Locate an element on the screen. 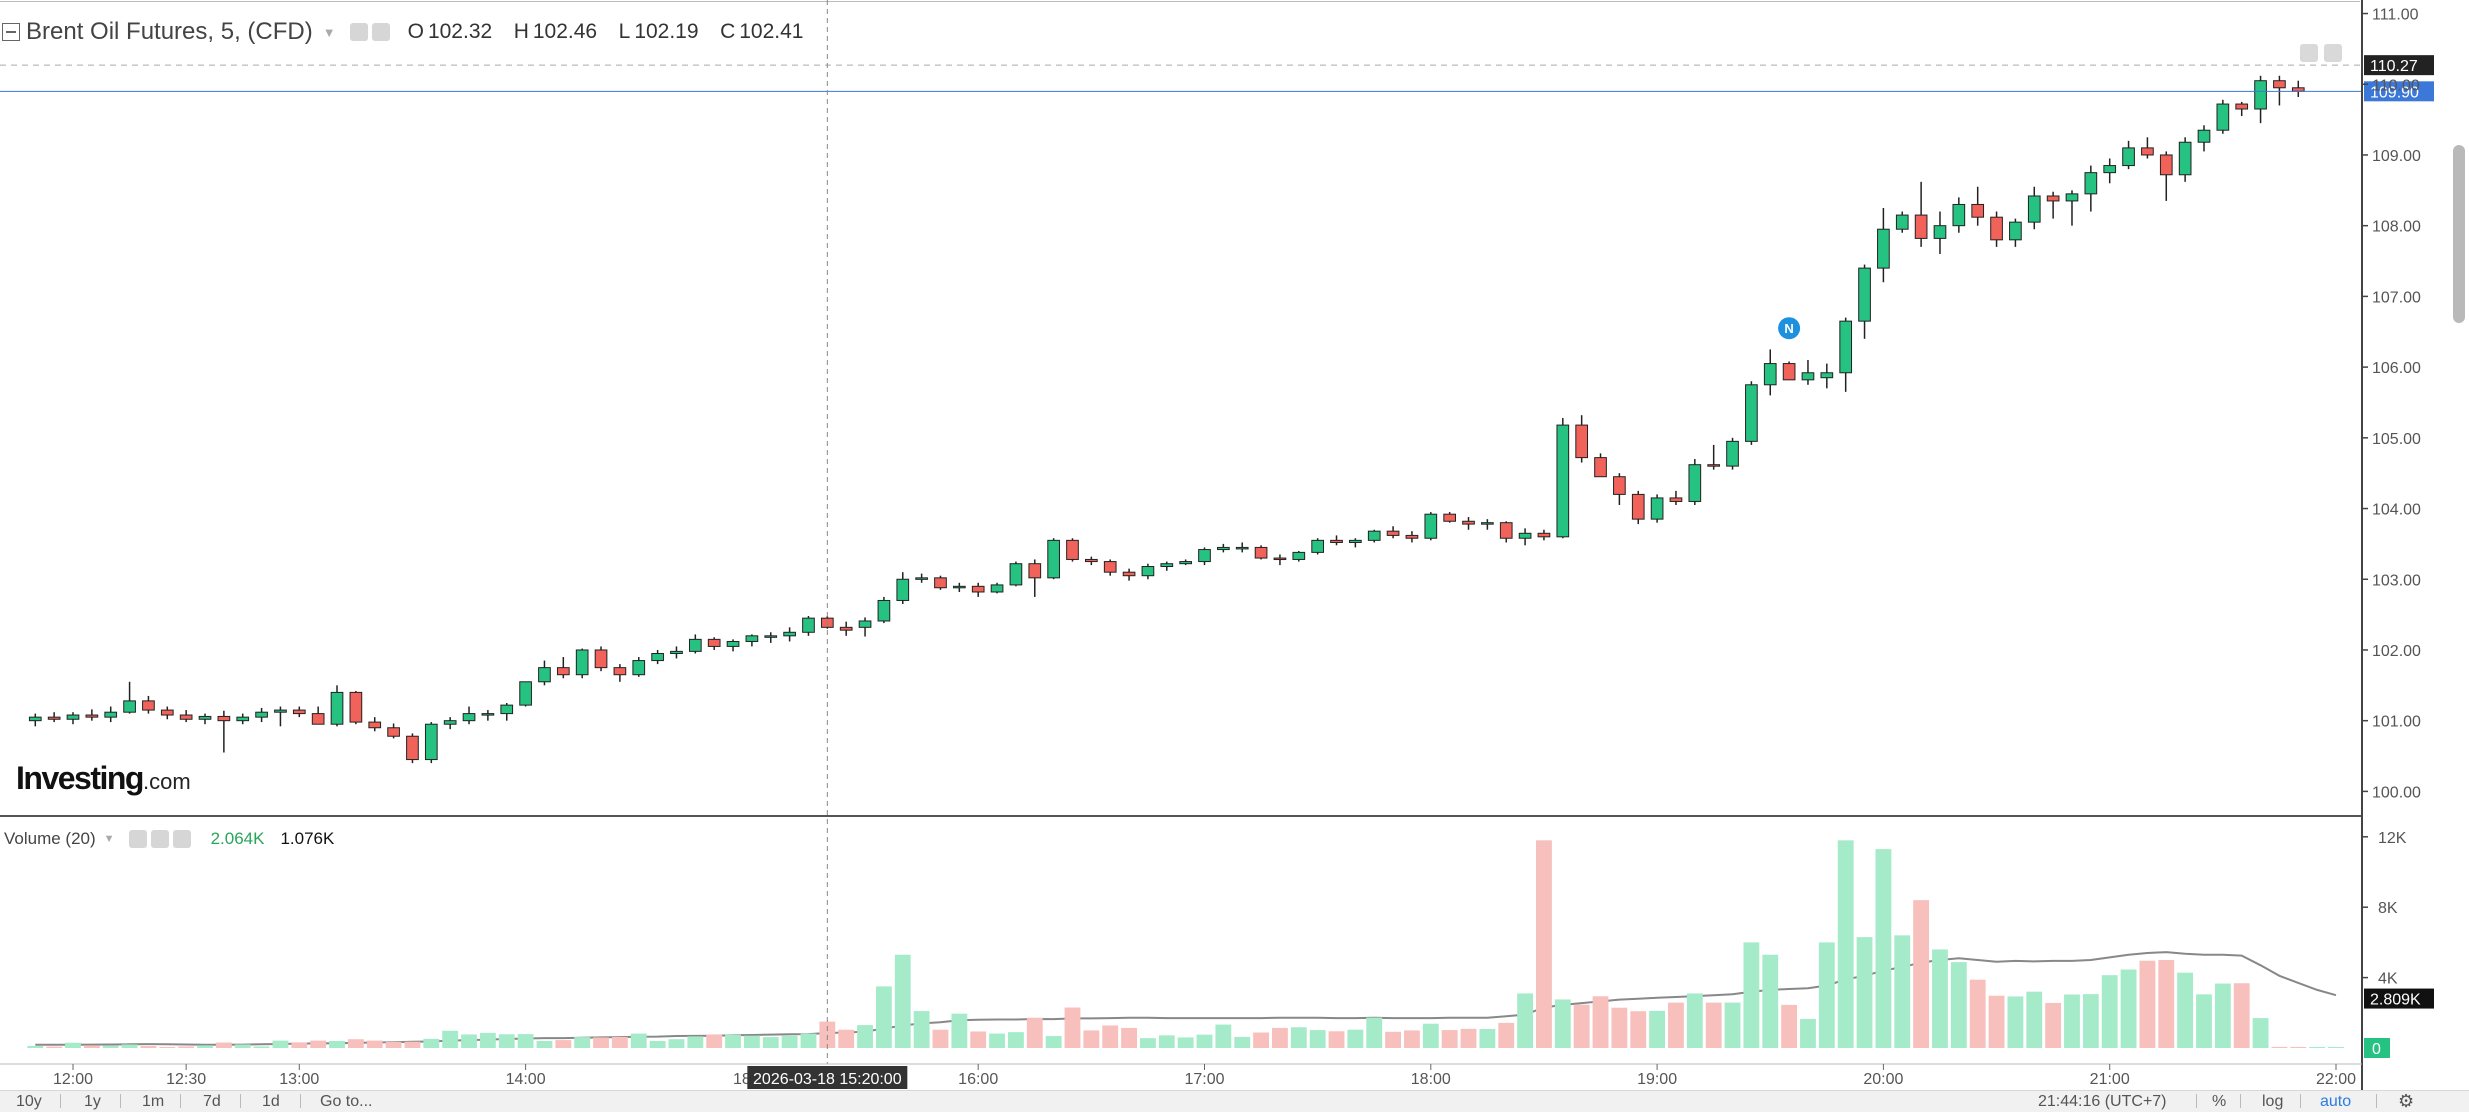 This screenshot has height=1112, width=2469. ohlc-values: O 102.32 H 102.46 L 102.19 C 102.41 is located at coordinates (608, 32).